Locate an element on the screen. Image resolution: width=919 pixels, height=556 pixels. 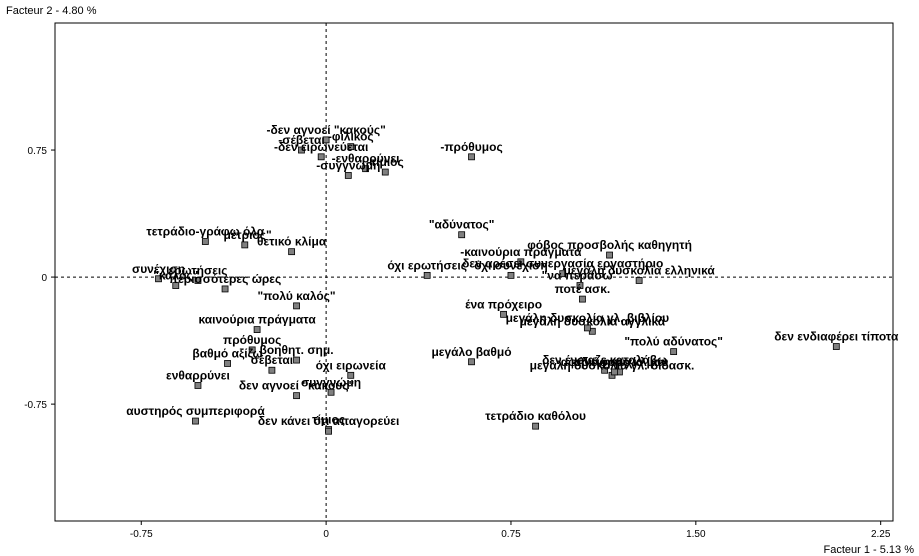
point-label: συνέχιση is located at coordinates (158, 269).